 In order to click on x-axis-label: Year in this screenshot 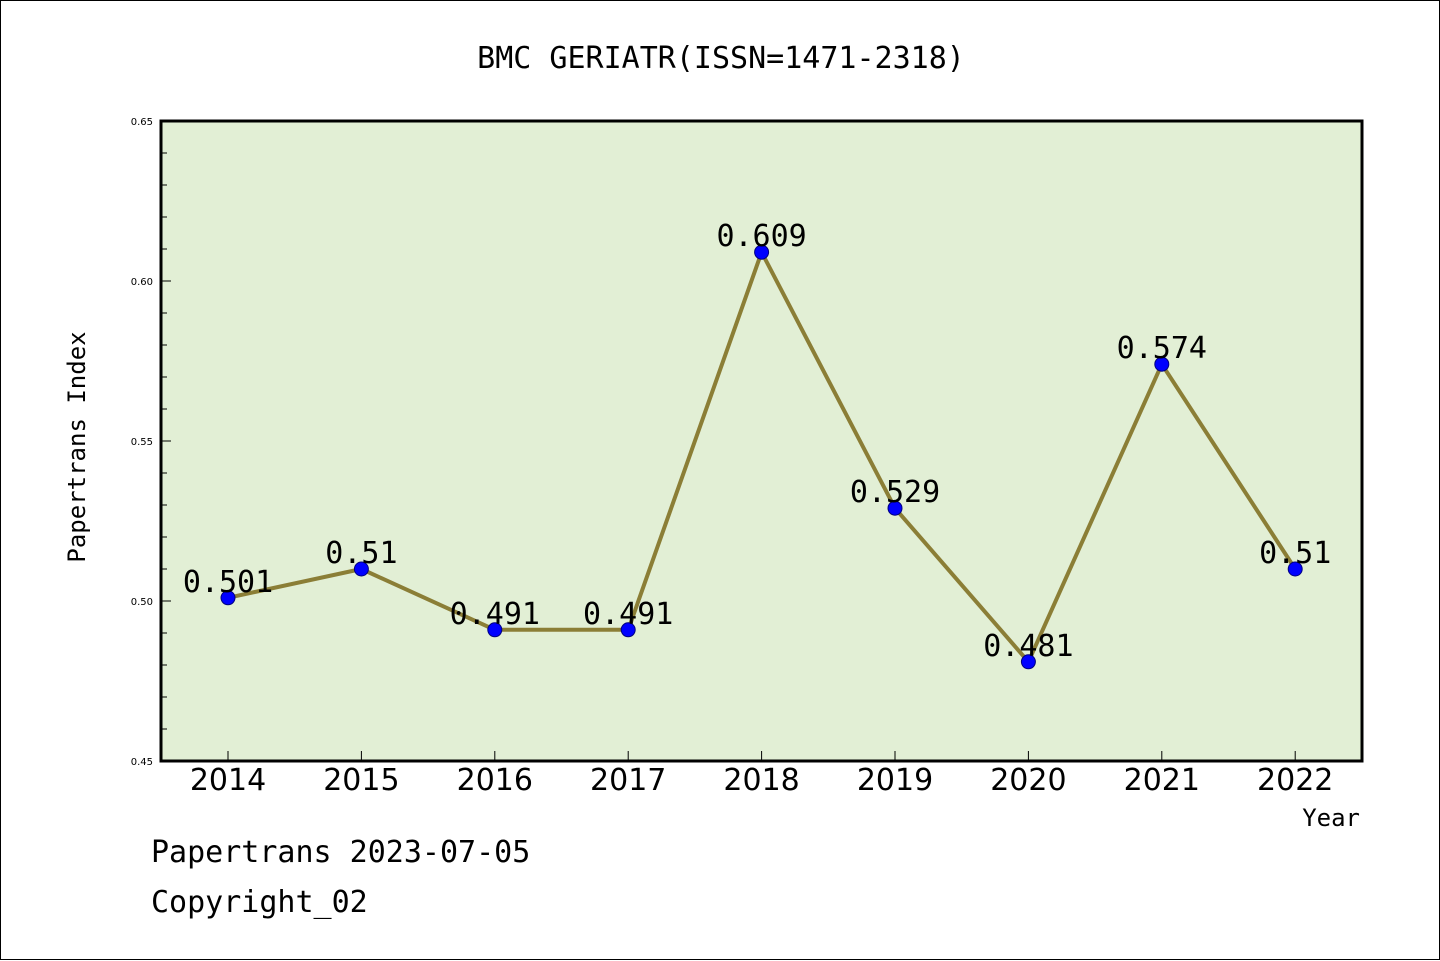, I will do `click(1331, 818)`.